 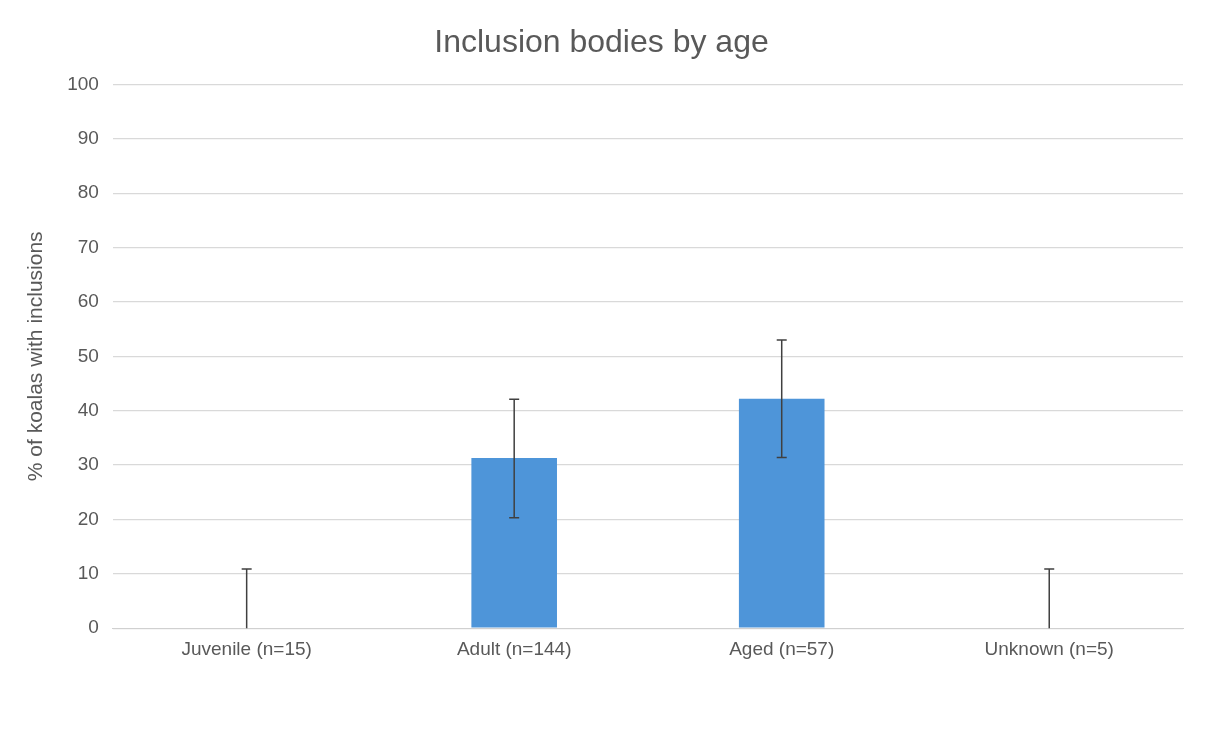 I want to click on chart-title: Inclusion bodies by age, so click(x=601, y=41).